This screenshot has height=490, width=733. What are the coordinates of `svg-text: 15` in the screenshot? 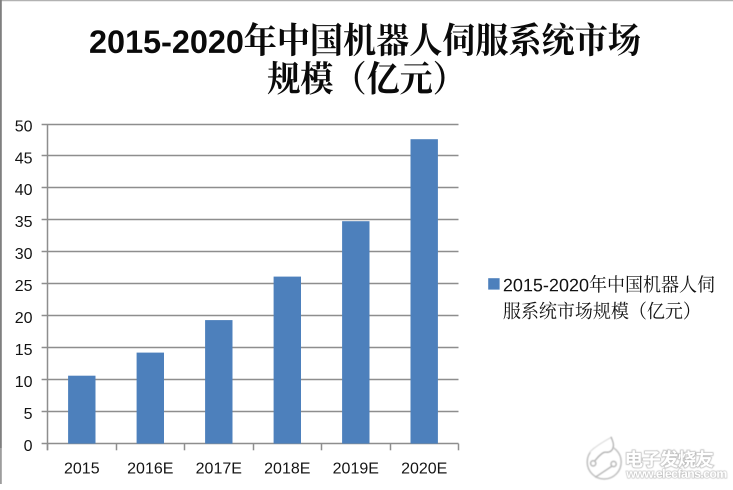 It's located at (24, 350).